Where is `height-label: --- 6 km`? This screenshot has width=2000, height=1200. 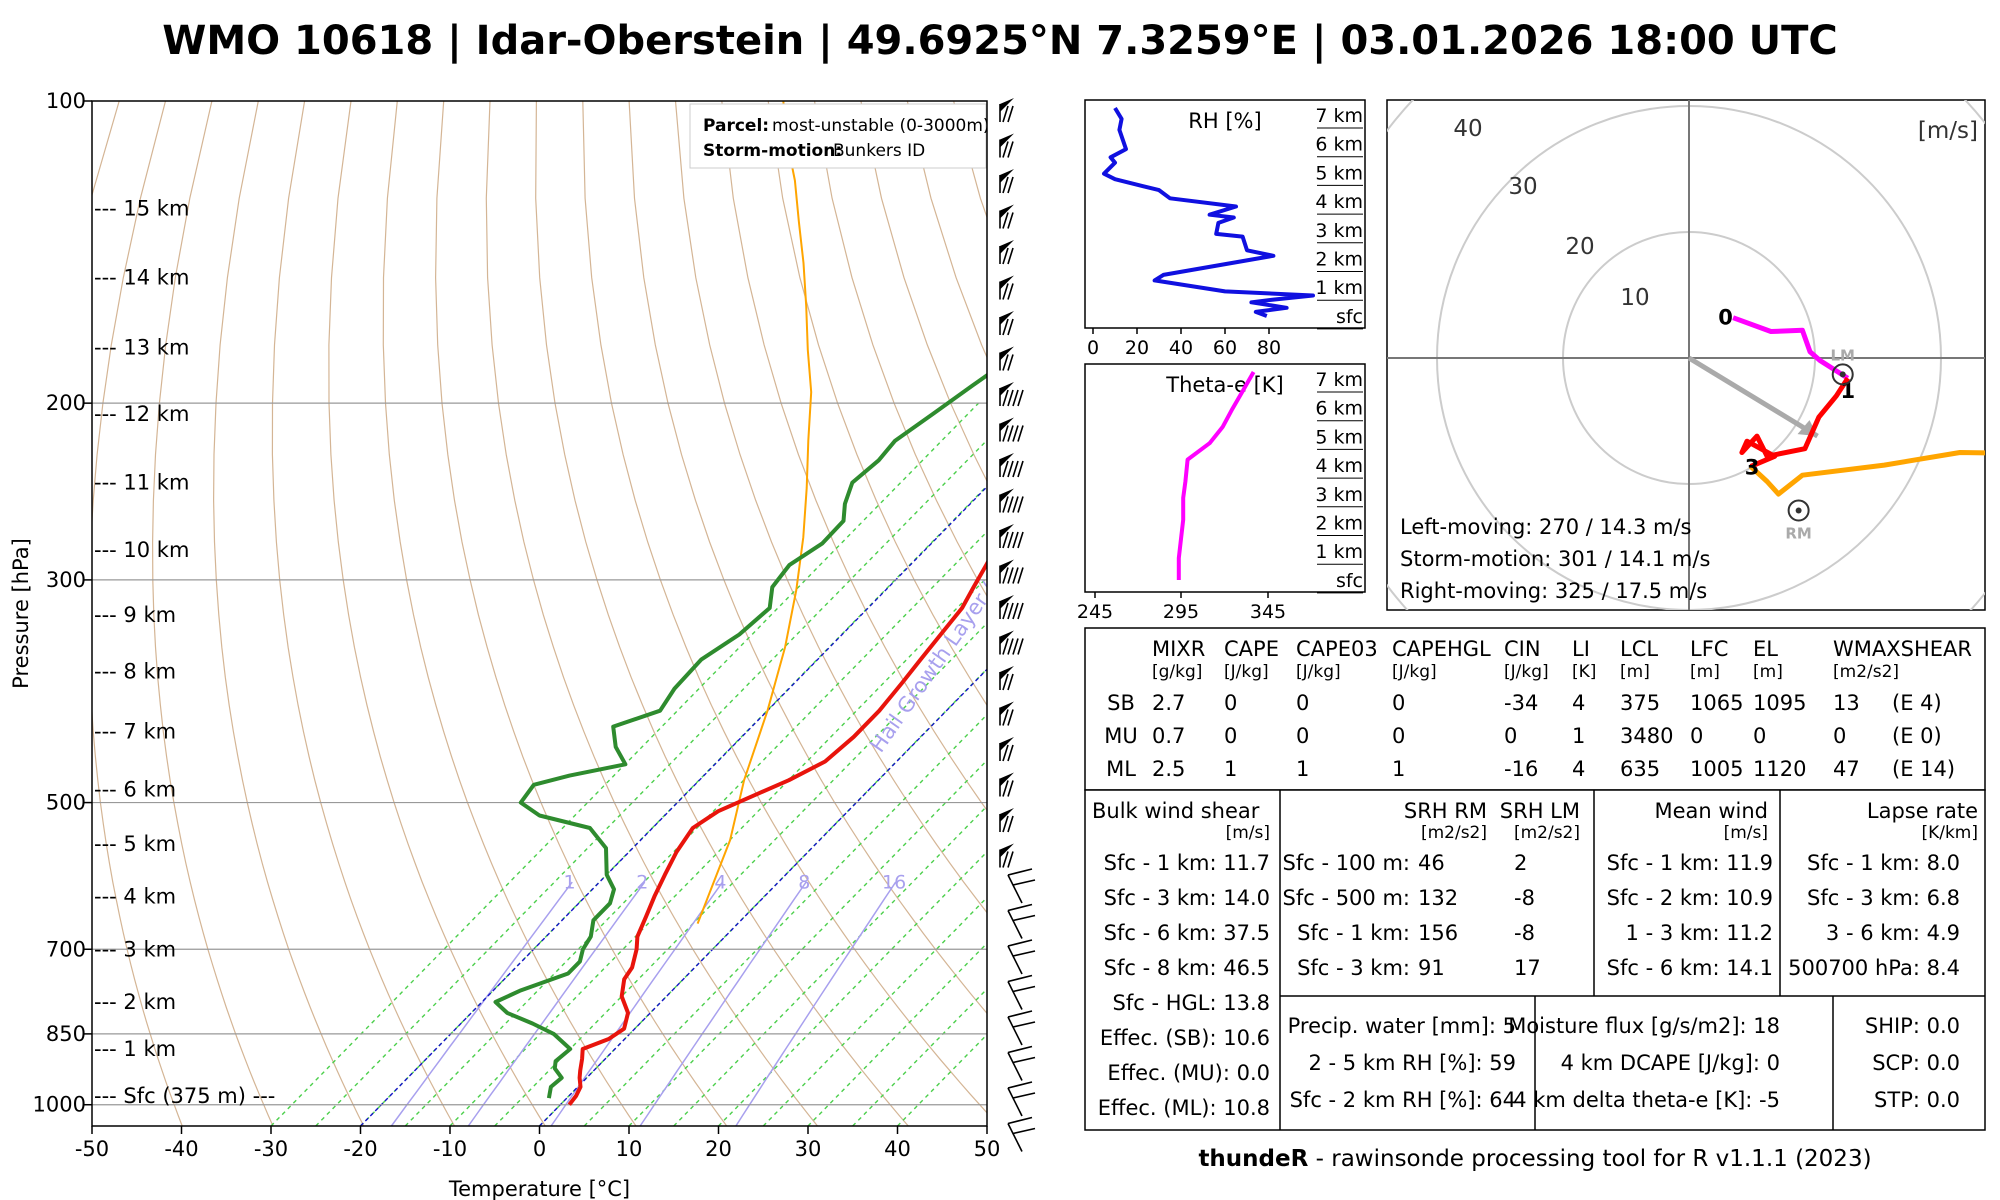
height-label: --- 6 km is located at coordinates (135, 789).